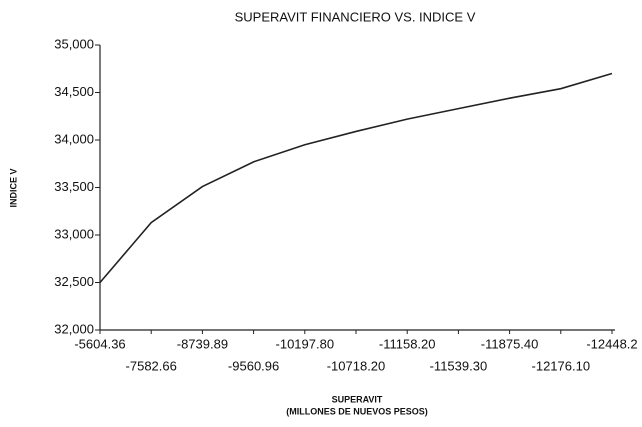  I want to click on y-tick-label: 35,000, so click(74, 43).